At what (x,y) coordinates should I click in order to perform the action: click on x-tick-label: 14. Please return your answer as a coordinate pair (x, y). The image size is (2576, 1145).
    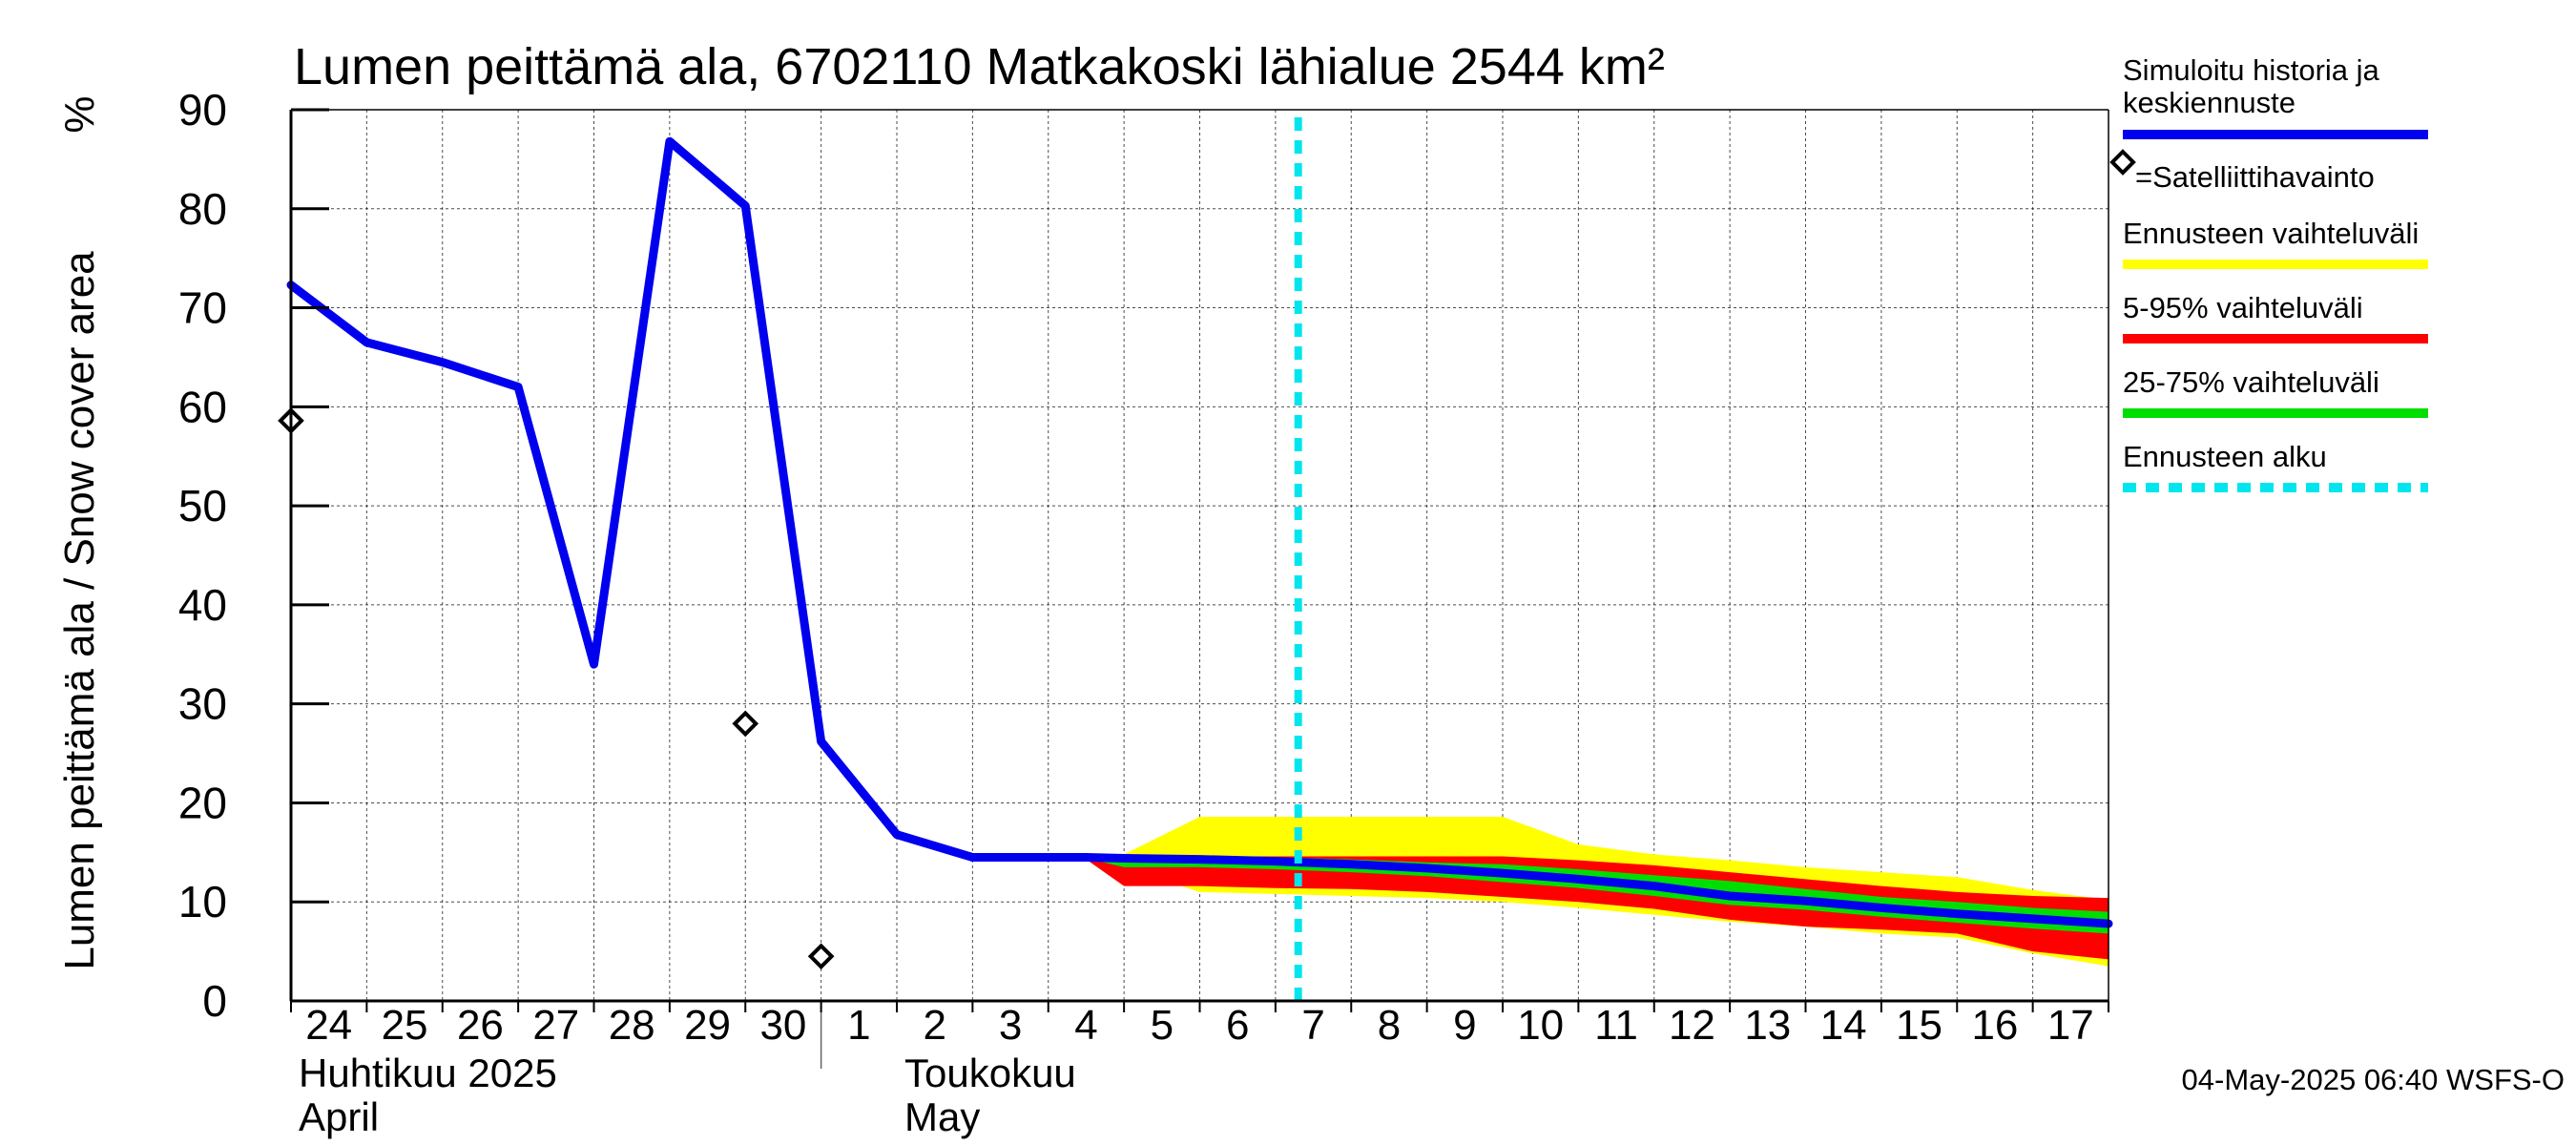
    Looking at the image, I should click on (1843, 1025).